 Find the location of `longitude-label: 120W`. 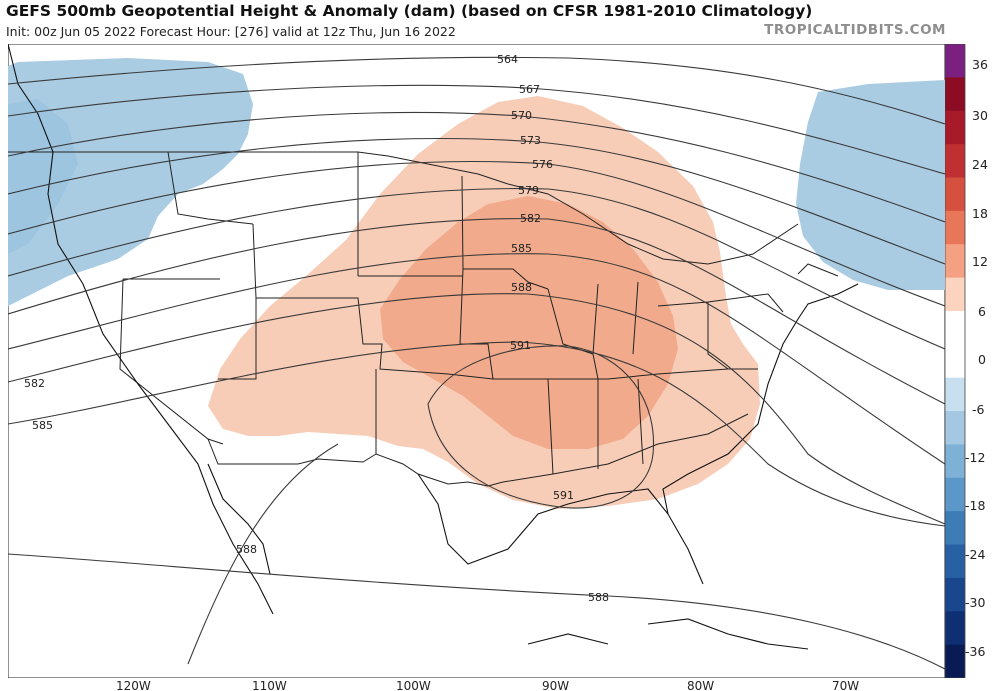

longitude-label: 120W is located at coordinates (133, 685).